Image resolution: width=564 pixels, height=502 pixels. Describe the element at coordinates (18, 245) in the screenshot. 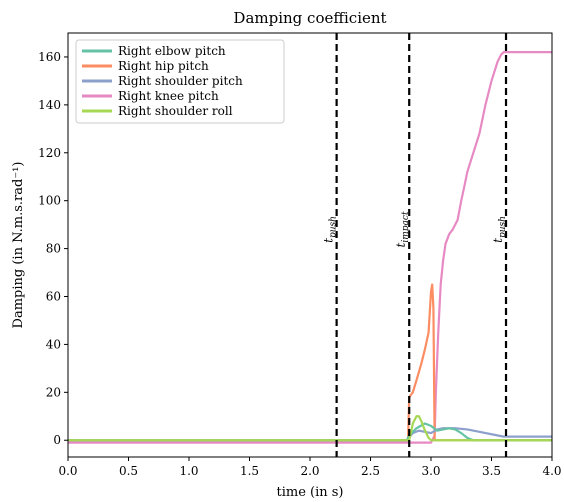

I see `y-axis-label: Damping (in N.m.s.rad⁻¹)` at that location.